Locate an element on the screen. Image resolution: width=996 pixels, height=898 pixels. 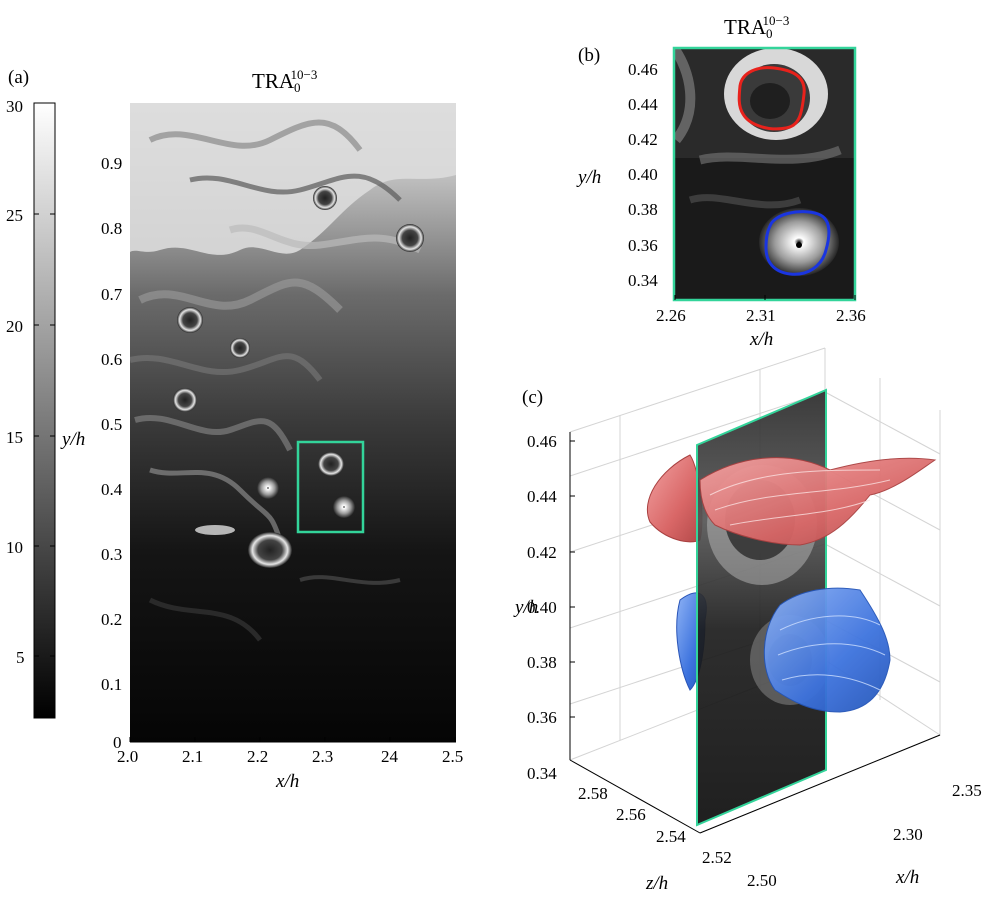
x-tick: 2.30 is located at coordinates (908, 834).